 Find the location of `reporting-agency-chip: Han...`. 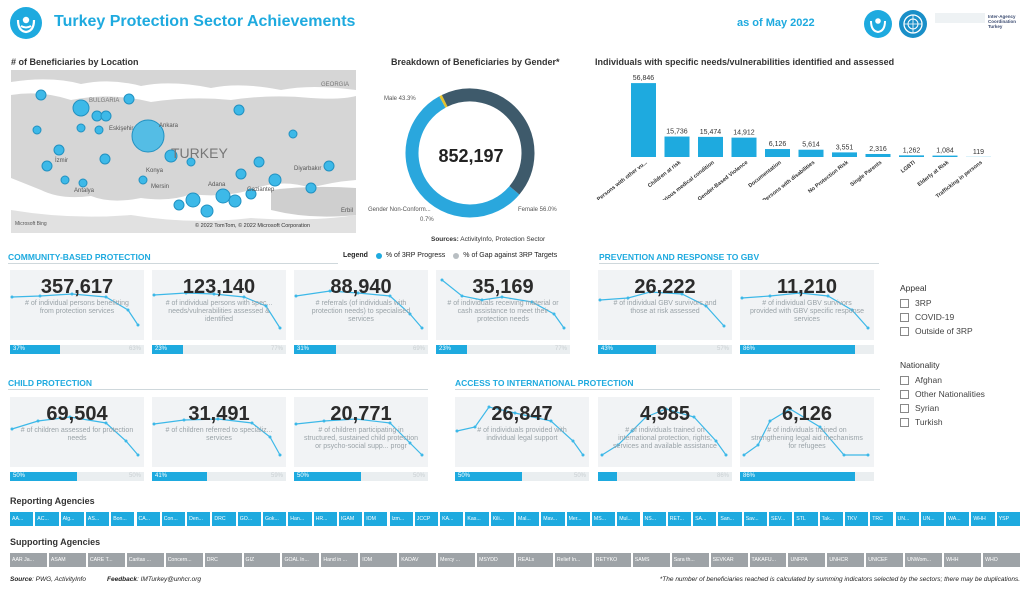

reporting-agency-chip: Han... is located at coordinates (300, 519).